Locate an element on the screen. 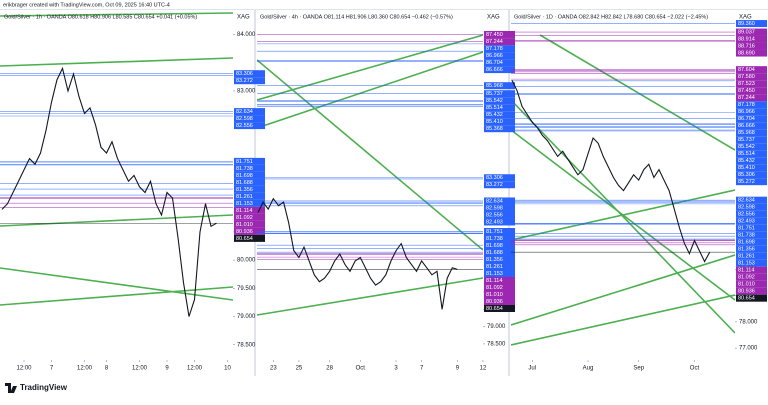  level-label: 86.966 is located at coordinates (494, 56).